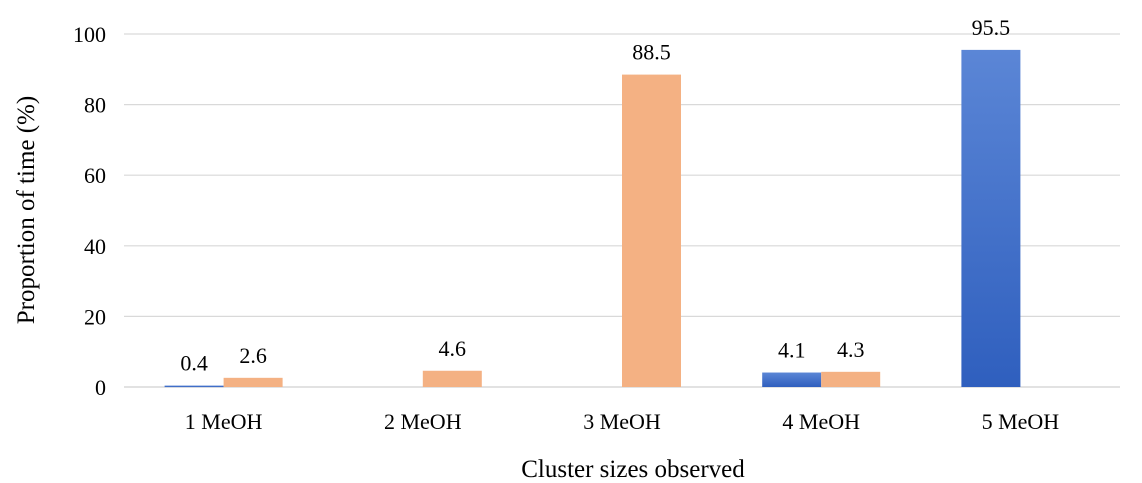  What do you see at coordinates (95, 316) in the screenshot?
I see `y-tick-label: 20` at bounding box center [95, 316].